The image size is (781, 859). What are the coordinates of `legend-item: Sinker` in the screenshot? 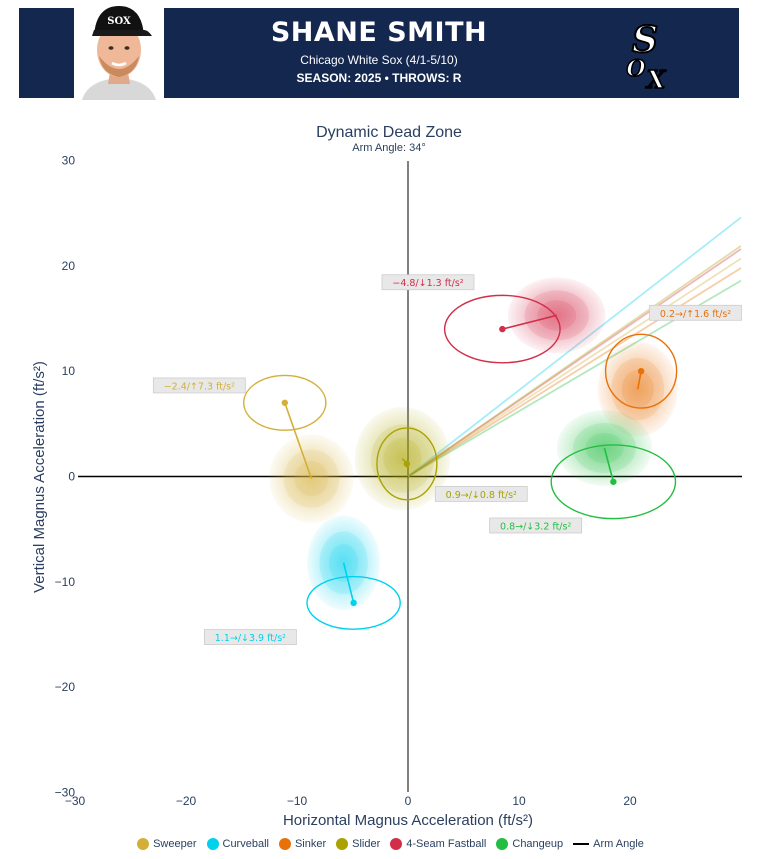 It's located at (302, 844).